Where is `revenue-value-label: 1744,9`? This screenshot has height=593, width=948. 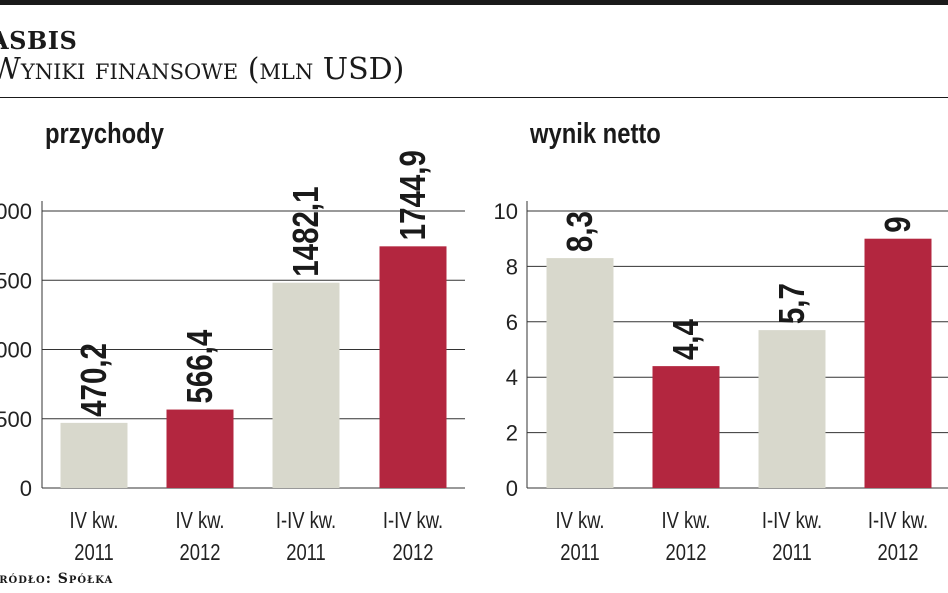
revenue-value-label: 1744,9 is located at coordinates (412, 195).